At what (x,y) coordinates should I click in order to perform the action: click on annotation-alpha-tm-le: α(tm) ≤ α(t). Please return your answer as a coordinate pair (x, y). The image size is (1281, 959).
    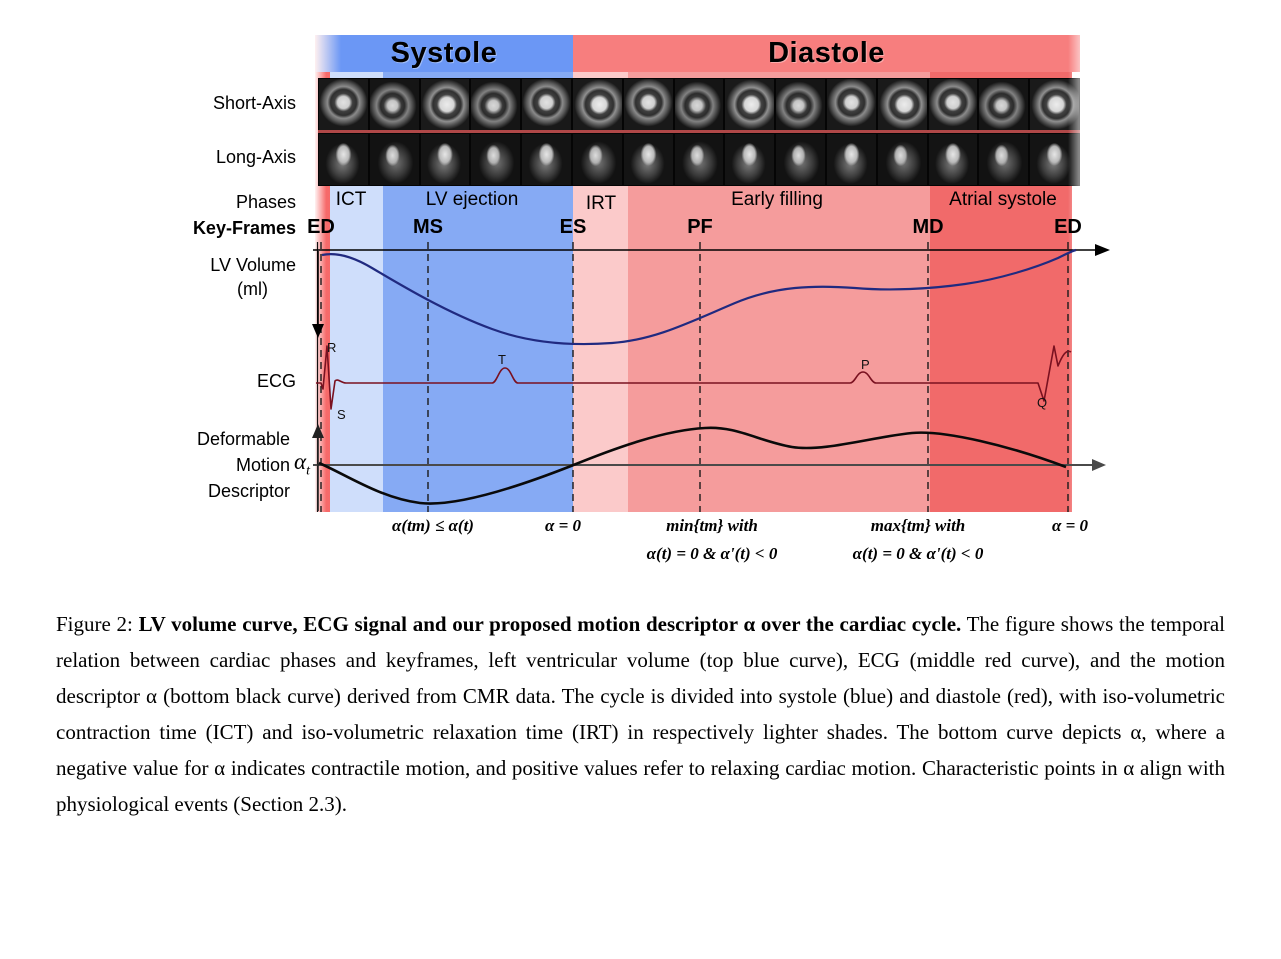
    Looking at the image, I should click on (433, 525).